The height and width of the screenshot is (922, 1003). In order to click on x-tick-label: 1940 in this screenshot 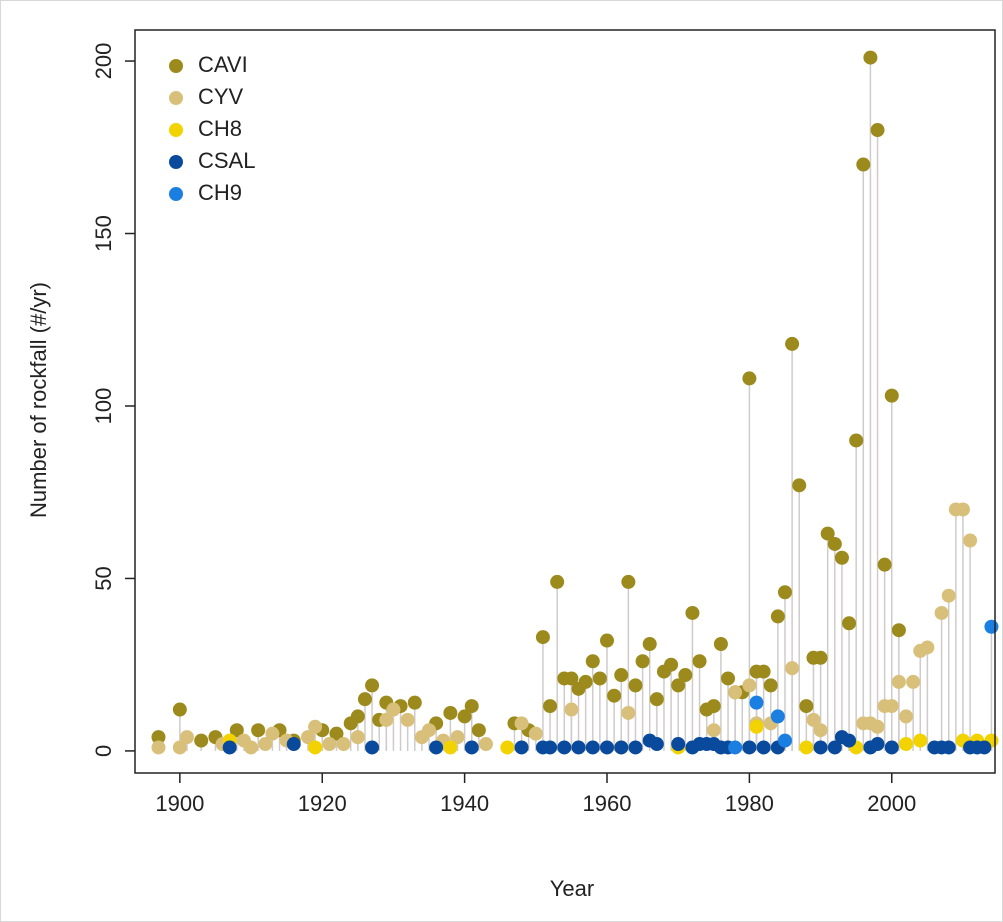, I will do `click(464, 803)`.